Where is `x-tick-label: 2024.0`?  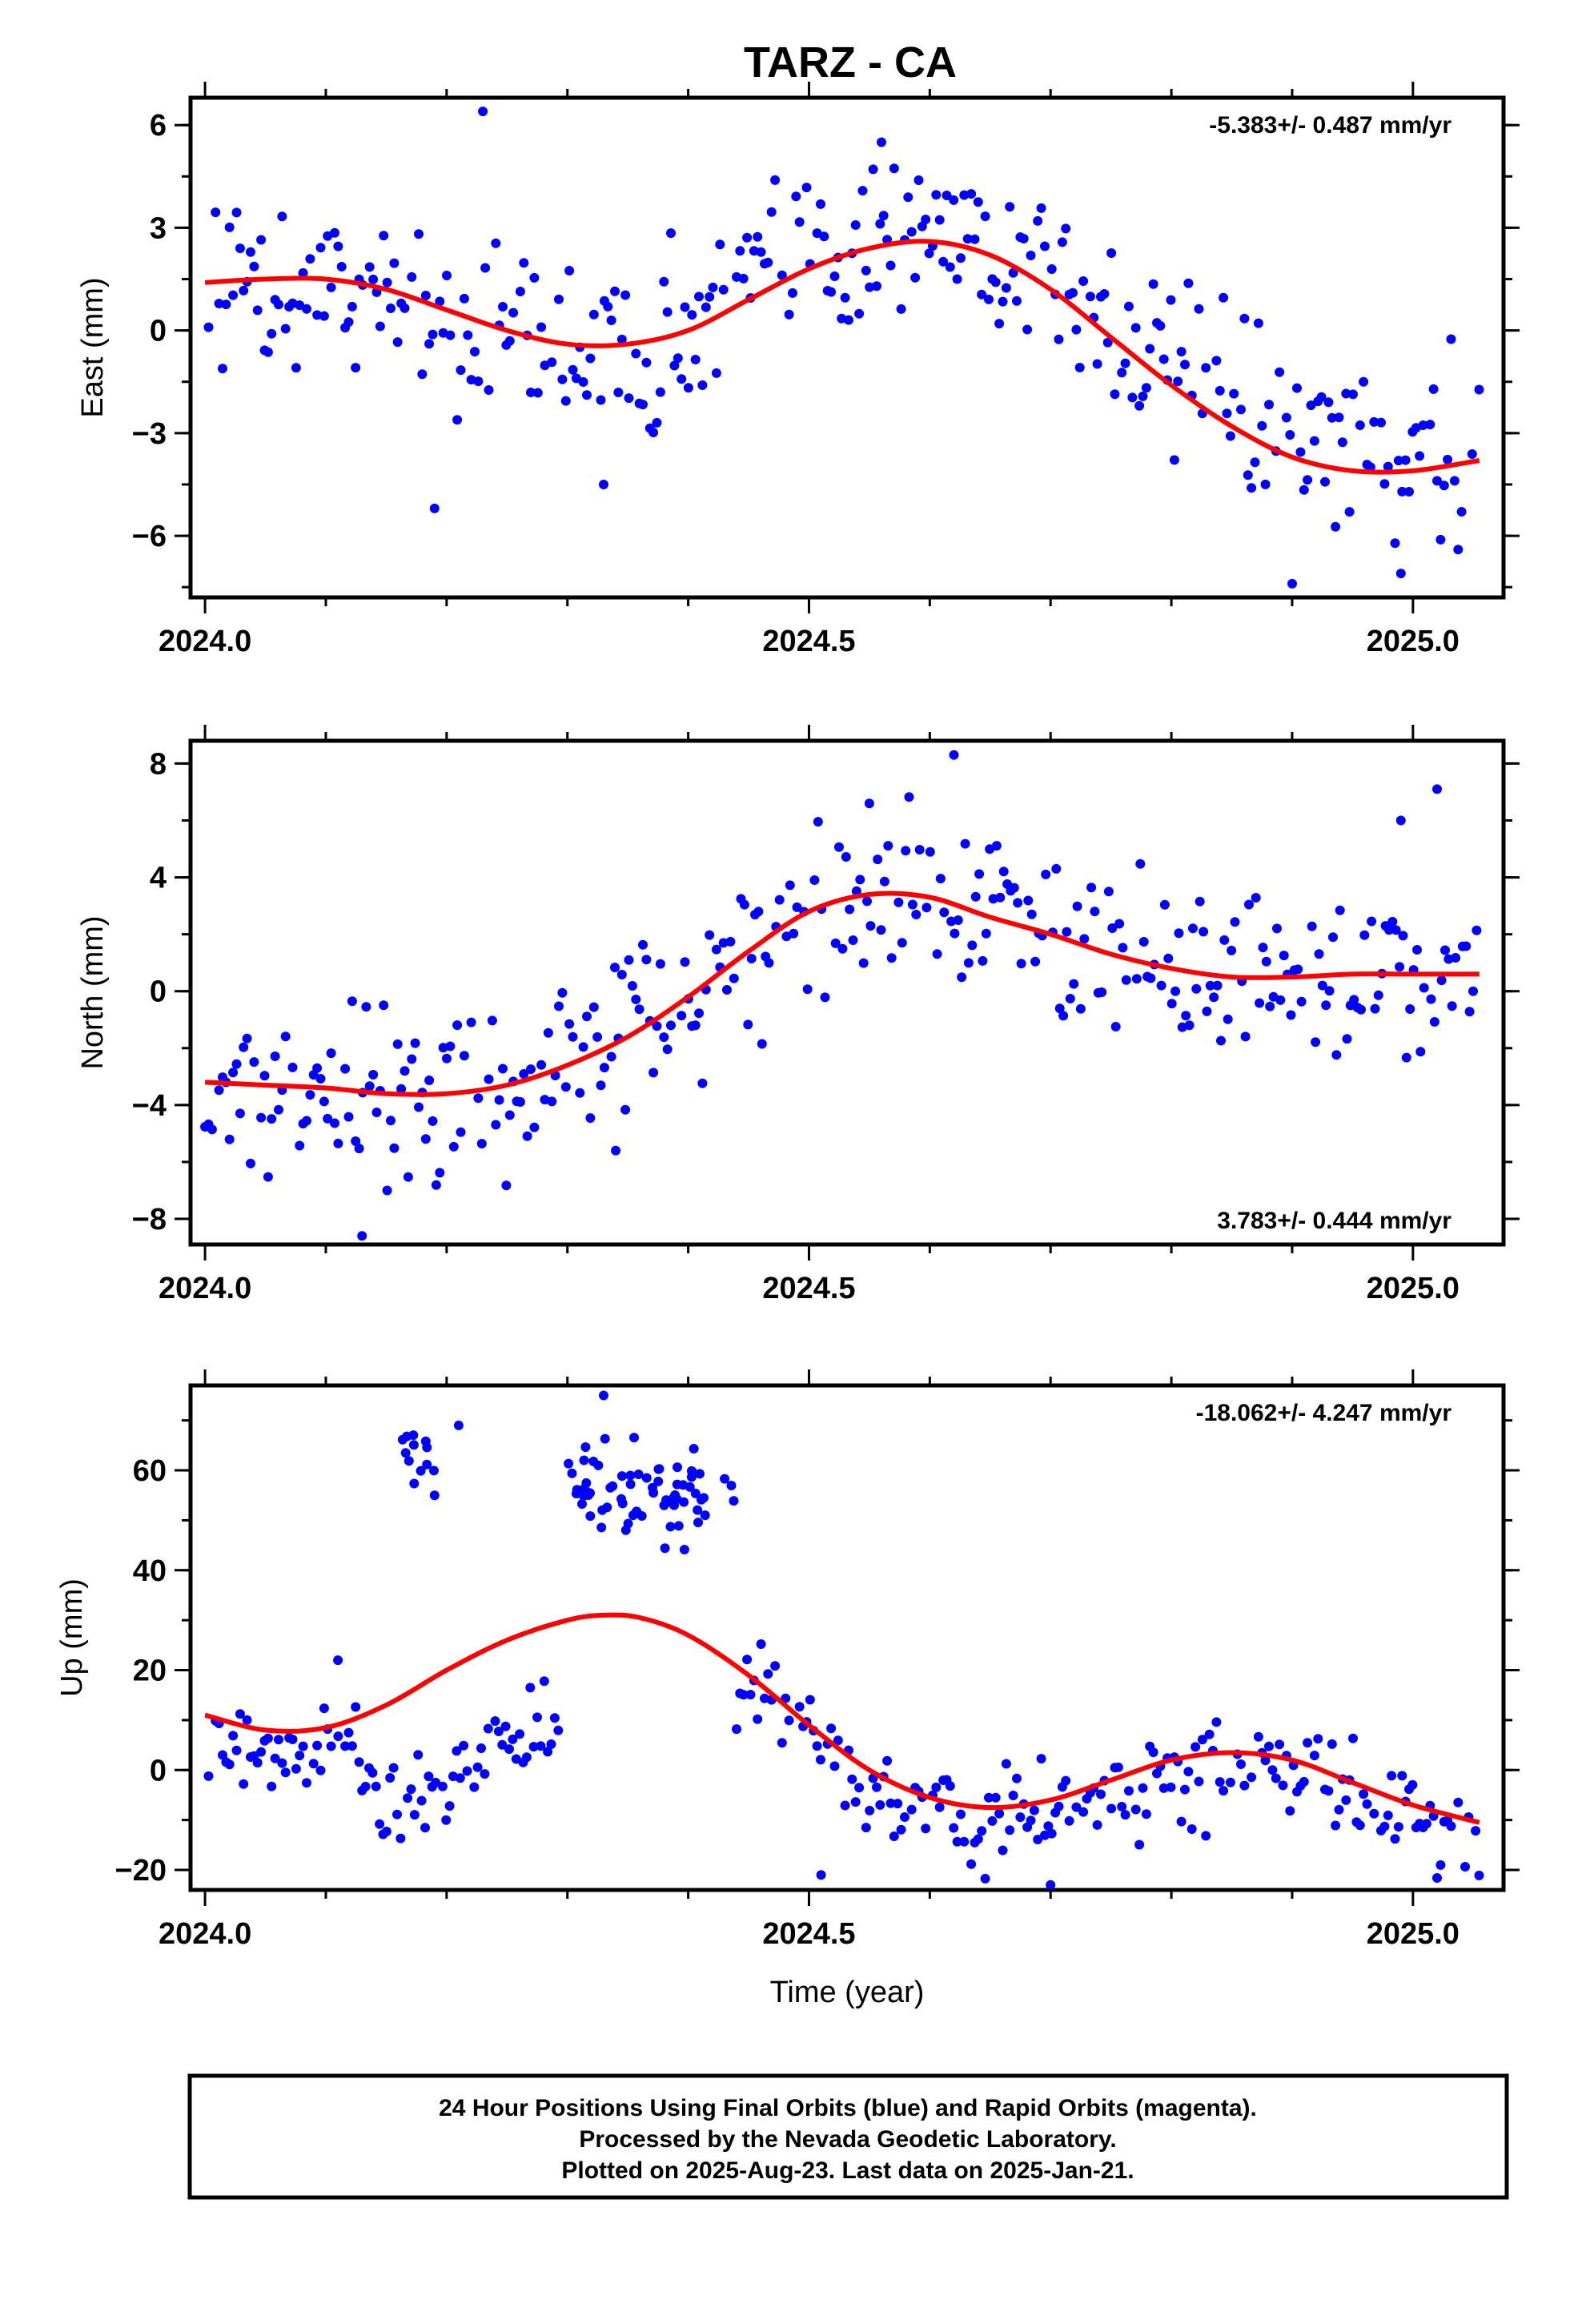 x-tick-label: 2024.0 is located at coordinates (205, 1934).